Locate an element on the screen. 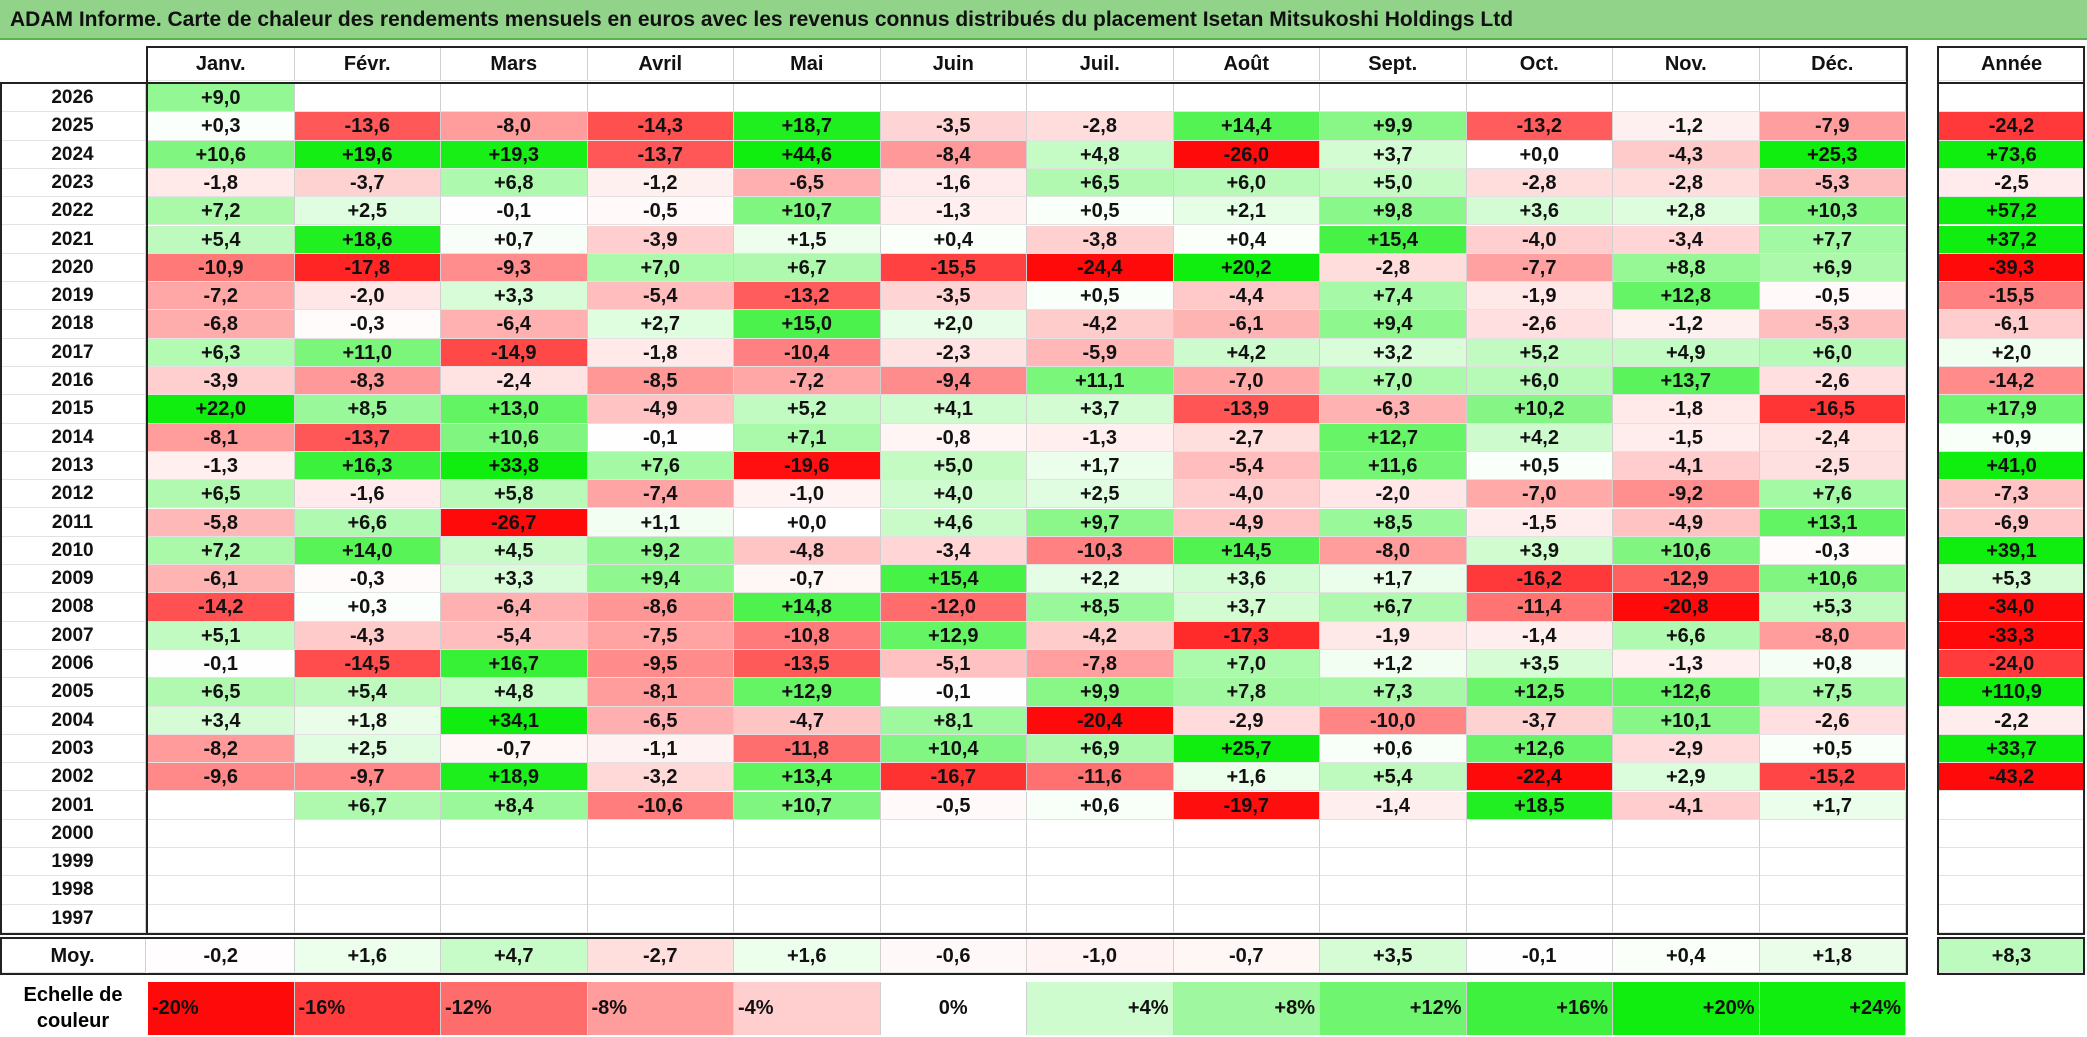  heatmap-cell: -2,6 is located at coordinates (1539, 324).